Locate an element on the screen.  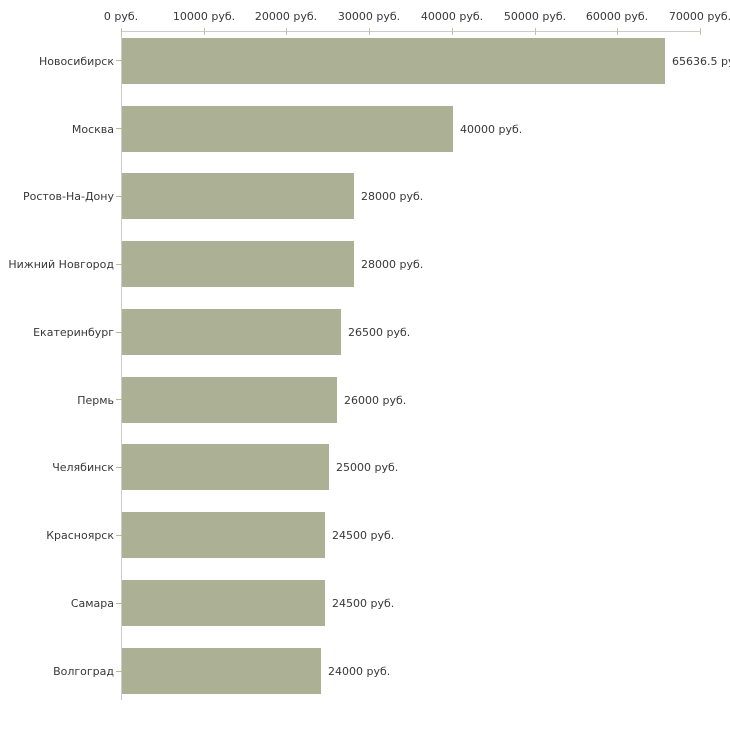
value-label: 65636.5 руб. is located at coordinates (701, 61).